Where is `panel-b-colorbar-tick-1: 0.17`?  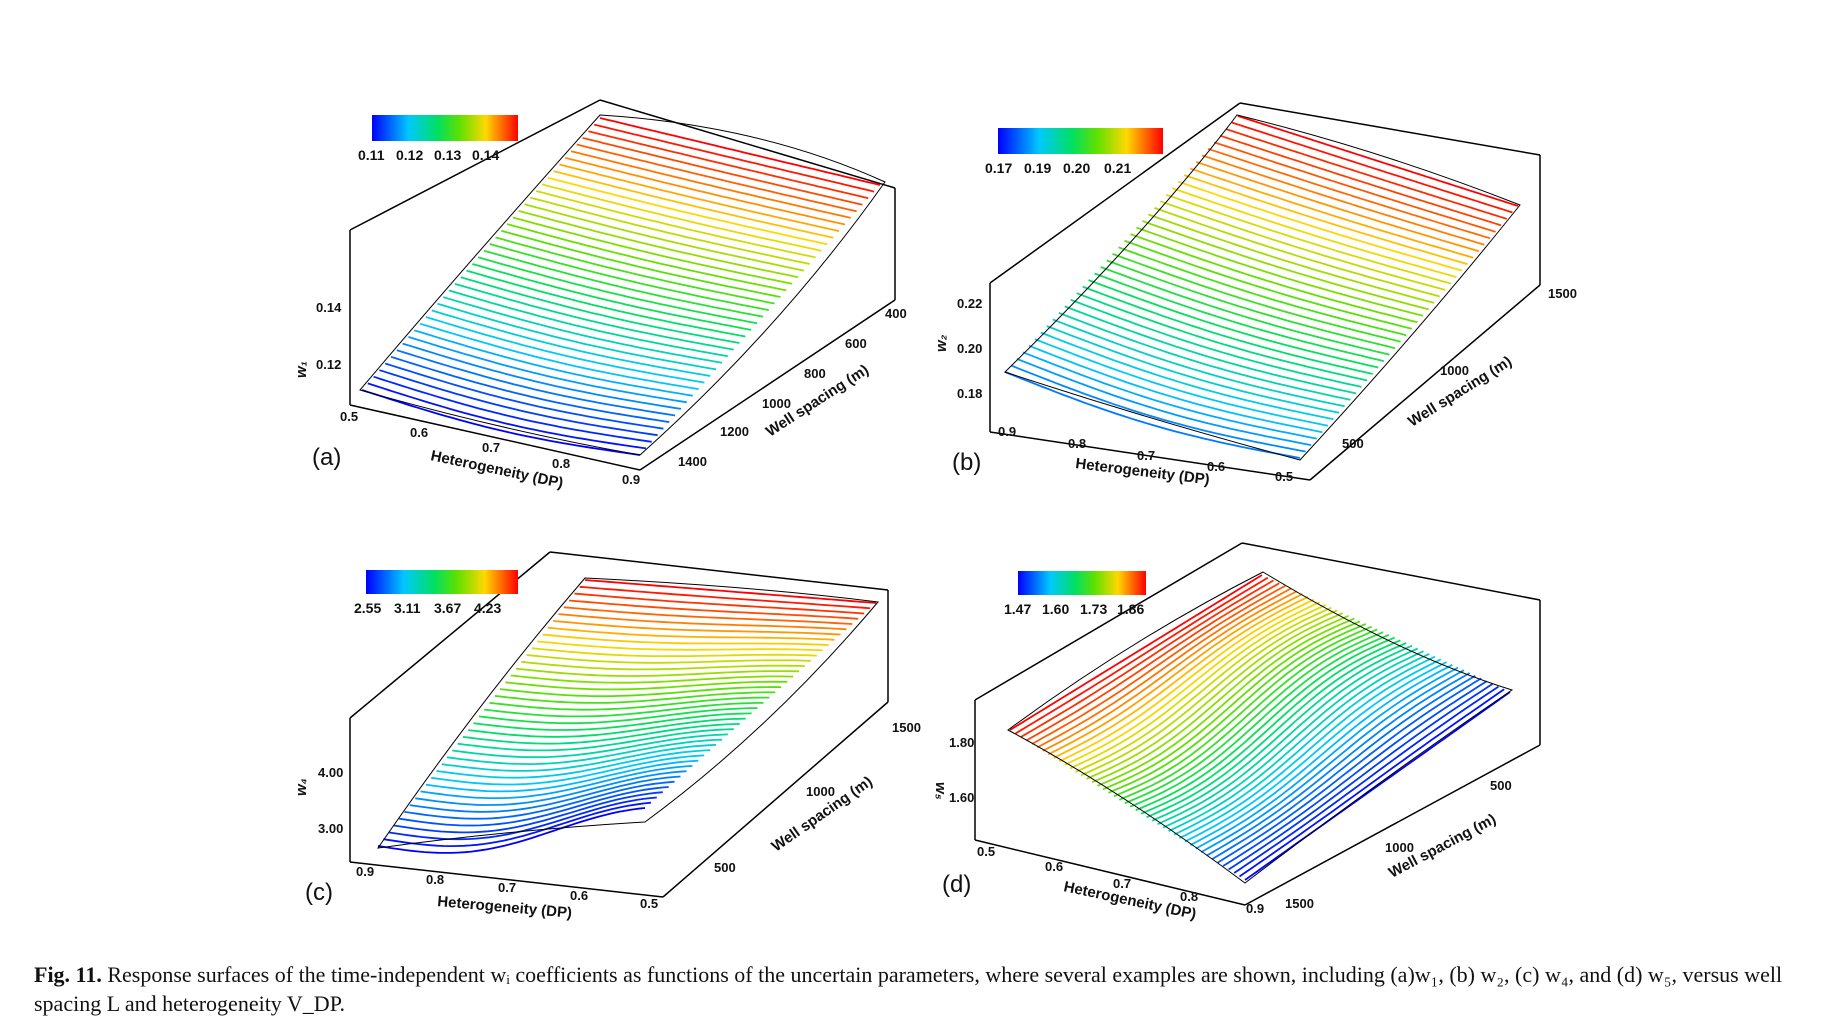
panel-b-colorbar-tick-1: 0.17 is located at coordinates (998, 168).